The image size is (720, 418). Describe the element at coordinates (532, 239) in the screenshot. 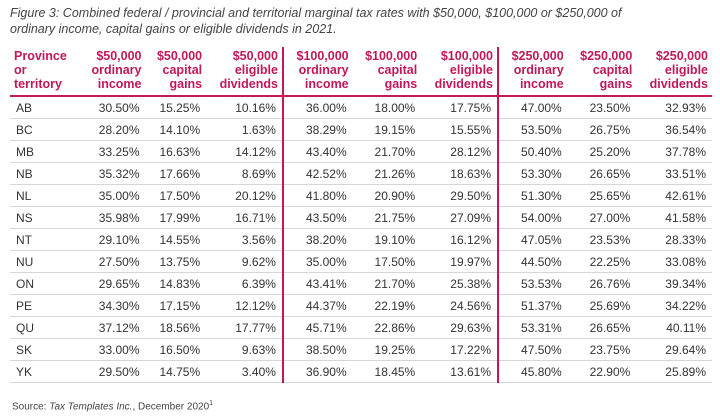

I see `rate-cell: 47.05%` at that location.